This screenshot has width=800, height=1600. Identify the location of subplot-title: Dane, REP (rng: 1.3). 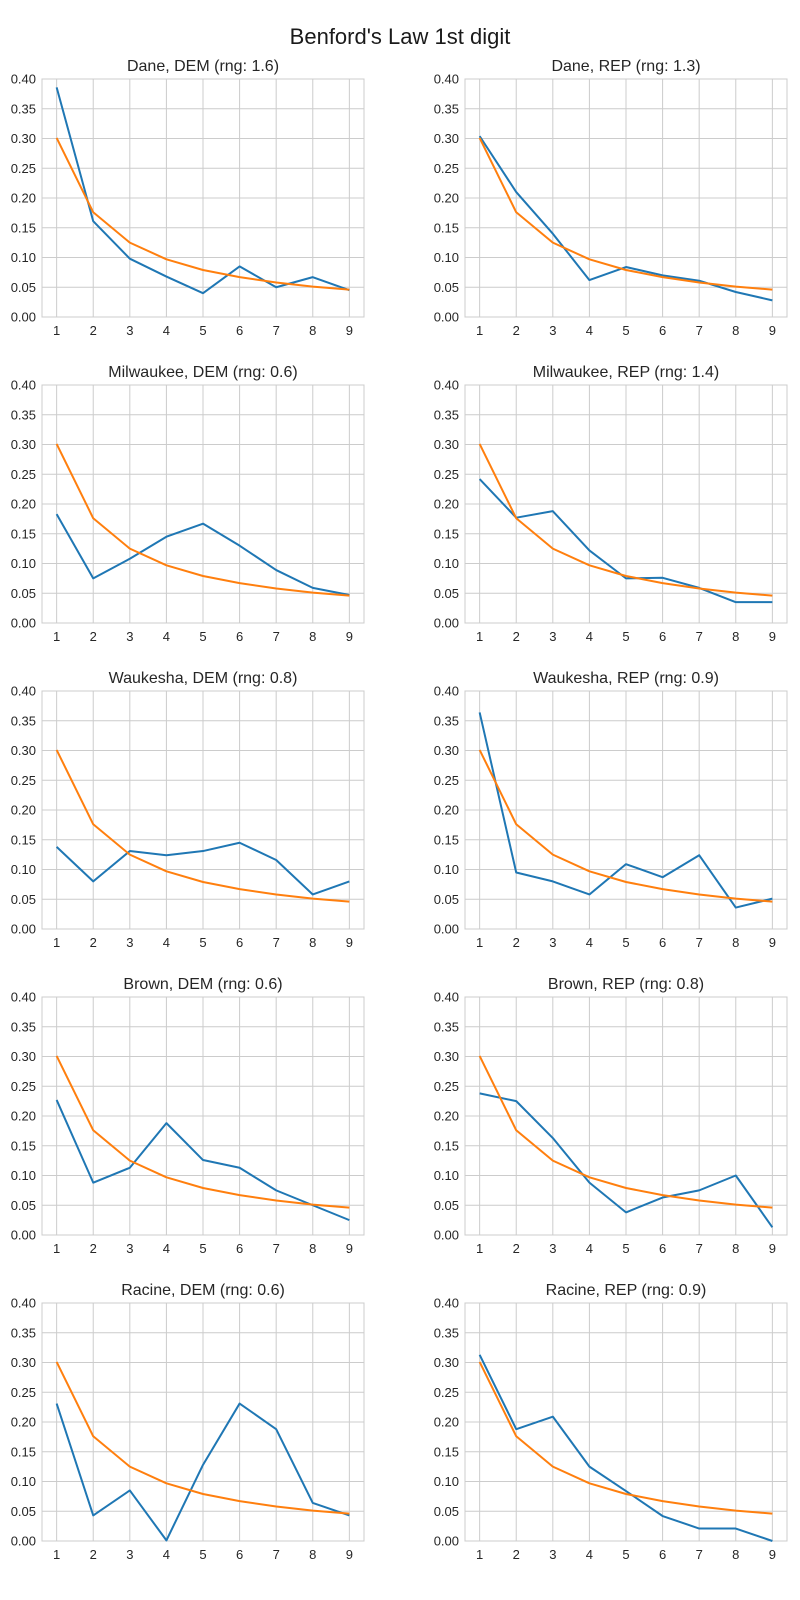
(625, 66).